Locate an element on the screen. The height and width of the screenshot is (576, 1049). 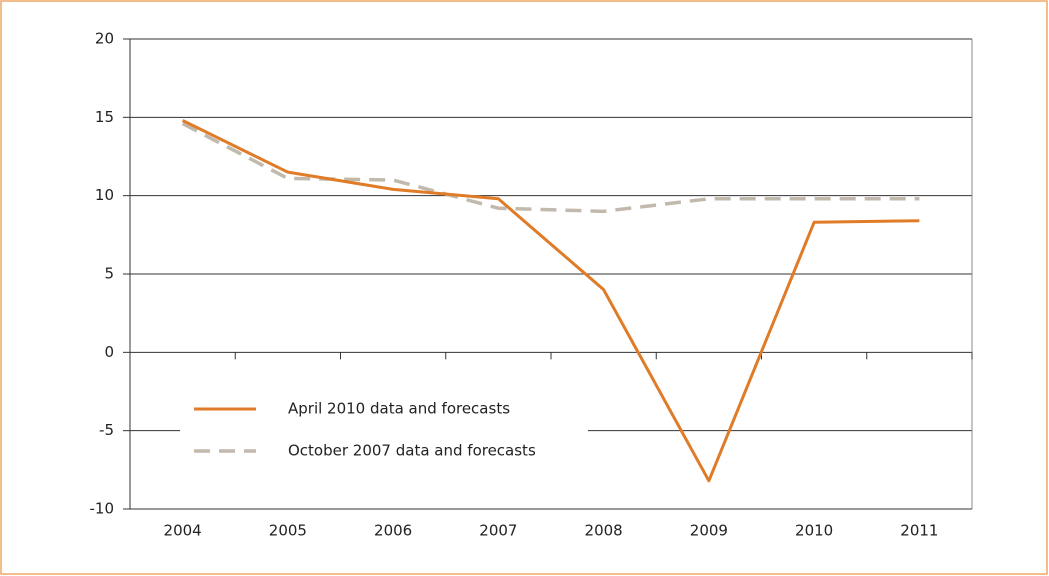
series-line is located at coordinates (550, 168).